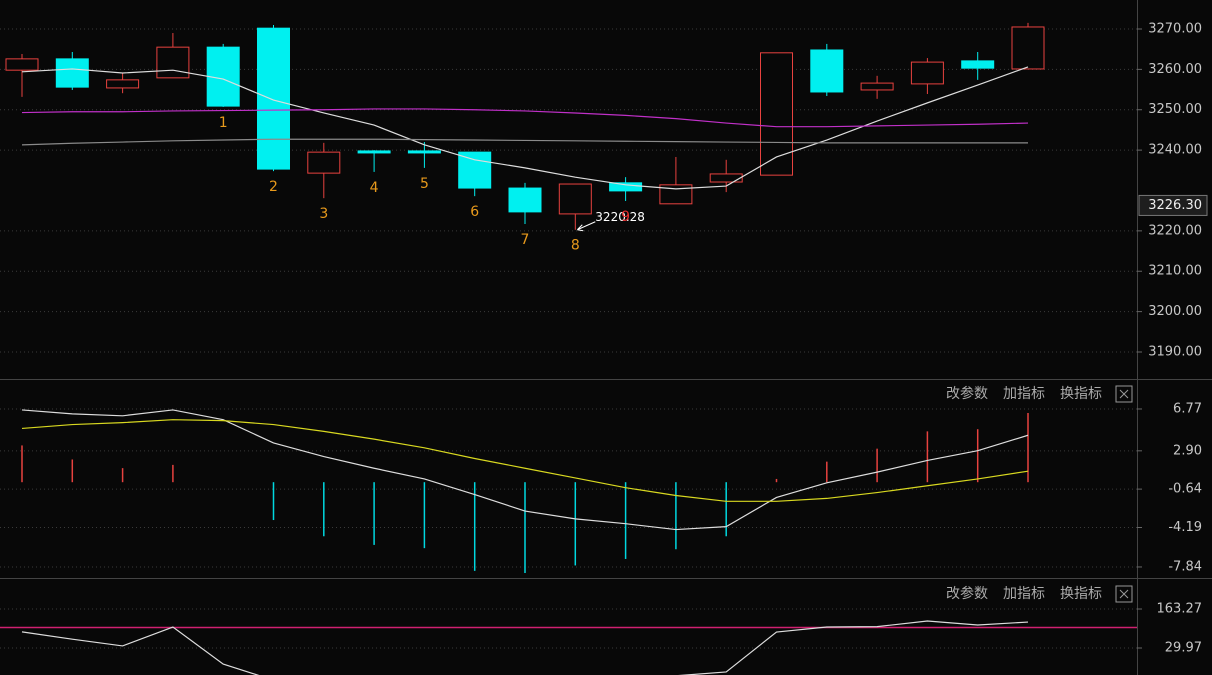 Image resolution: width=1212 pixels, height=675 pixels. I want to click on plot-area, so click(568, 641).